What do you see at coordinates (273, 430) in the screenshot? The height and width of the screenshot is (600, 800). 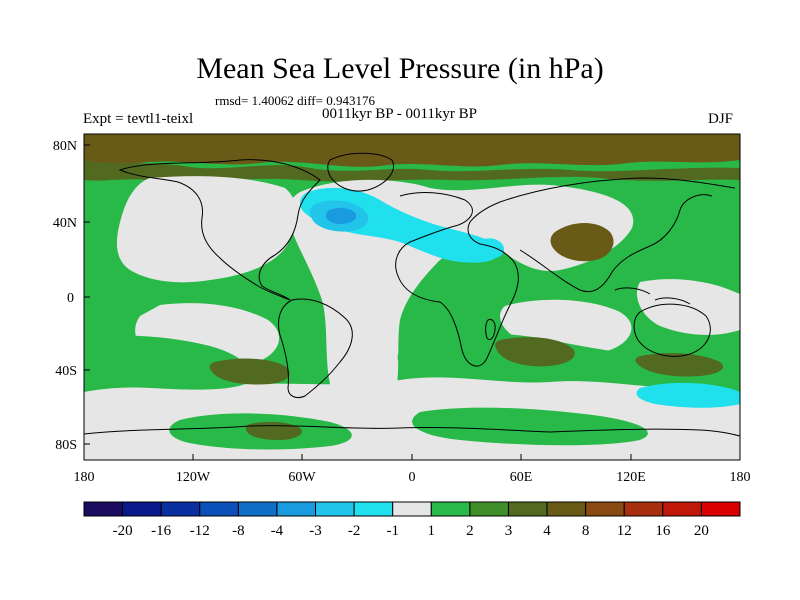 I see `field-olive-antarctic` at bounding box center [273, 430].